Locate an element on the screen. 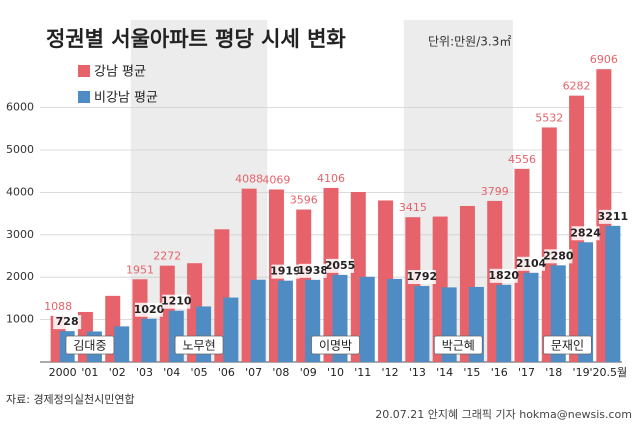 The width and height of the screenshot is (638, 425). data-label: 728 is located at coordinates (67, 321).